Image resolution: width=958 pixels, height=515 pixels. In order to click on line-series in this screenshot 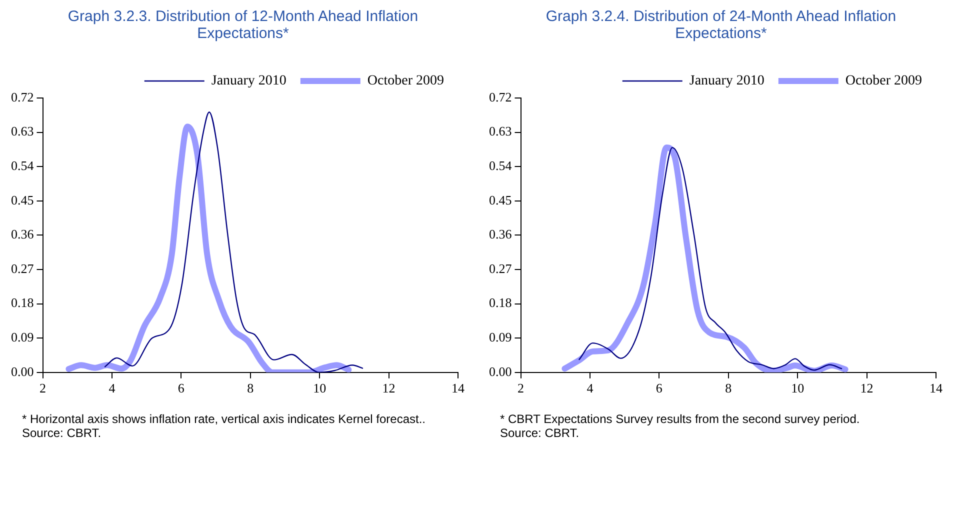, I will do `click(234, 242)`.